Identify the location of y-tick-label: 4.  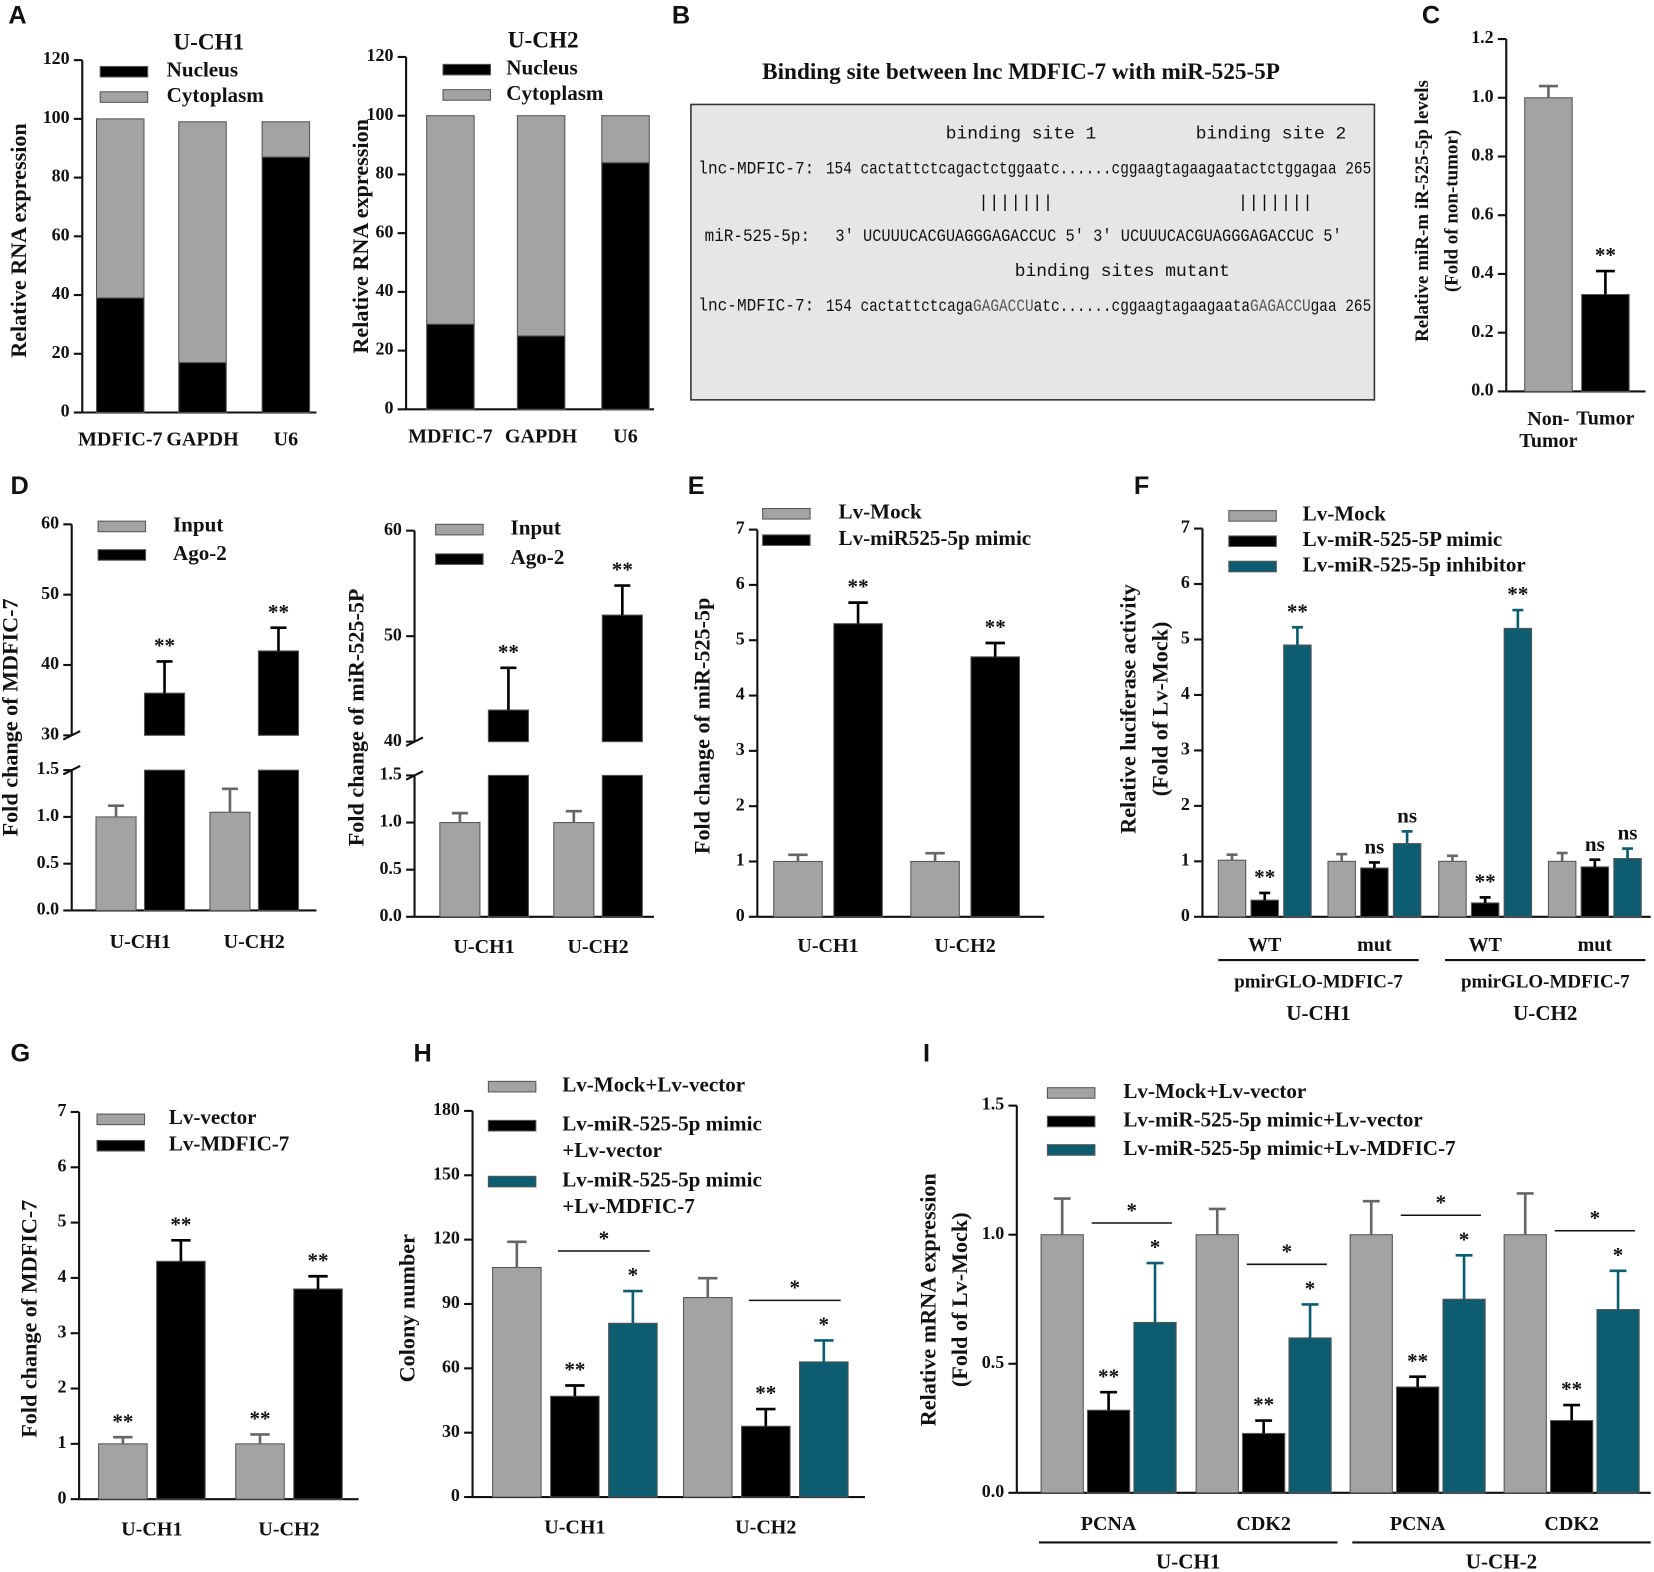
(740, 694).